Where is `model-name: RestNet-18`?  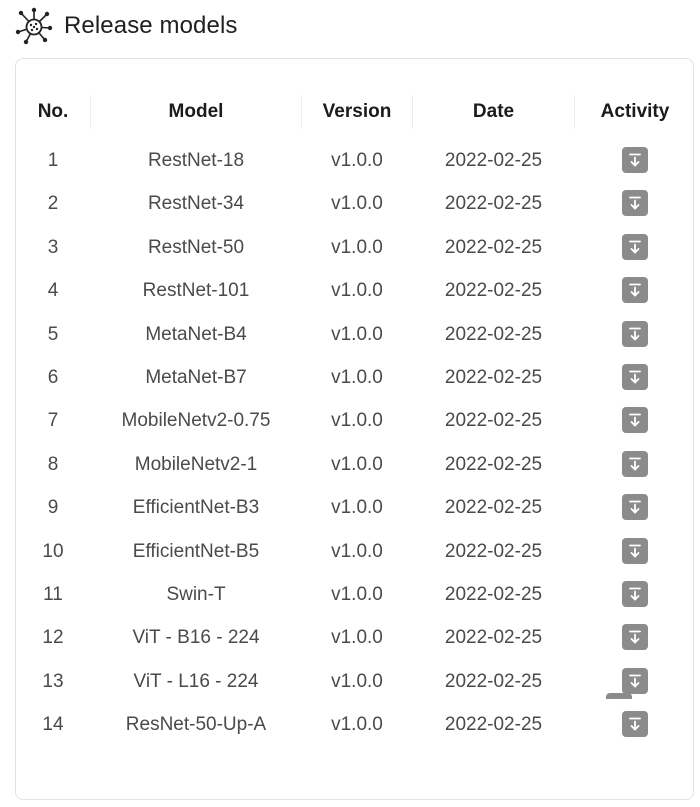 model-name: RestNet-18 is located at coordinates (196, 160).